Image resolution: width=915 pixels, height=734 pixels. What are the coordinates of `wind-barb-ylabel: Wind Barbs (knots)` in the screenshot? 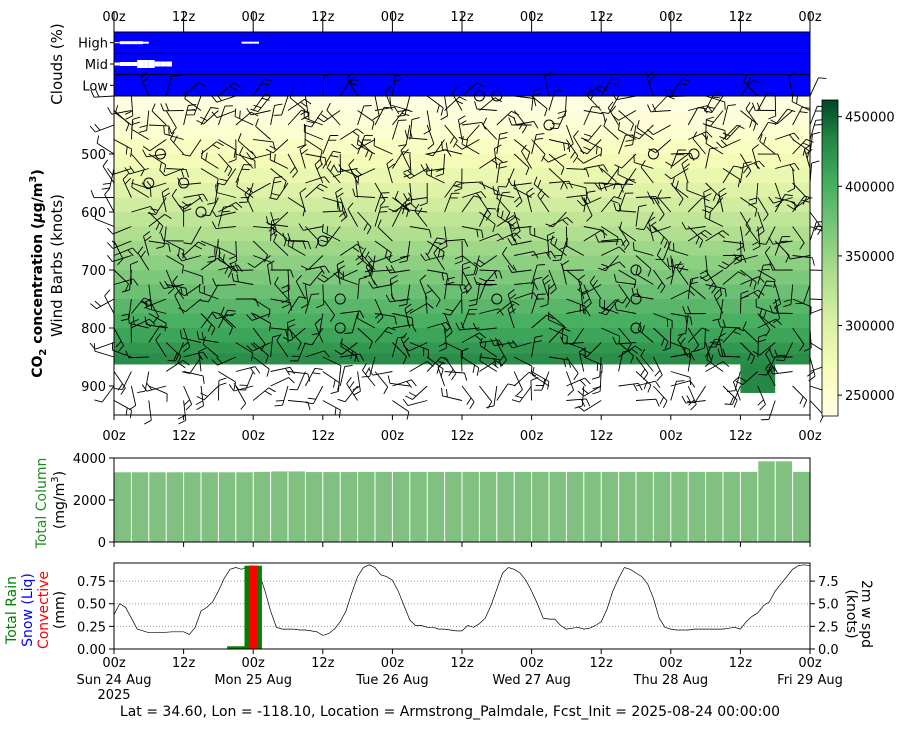 It's located at (57, 265).